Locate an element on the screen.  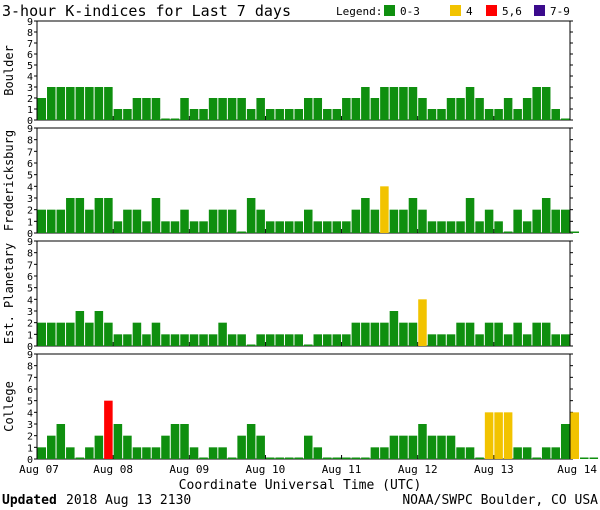
legend-entry-label: 5,6 is located at coordinates (512, 11).